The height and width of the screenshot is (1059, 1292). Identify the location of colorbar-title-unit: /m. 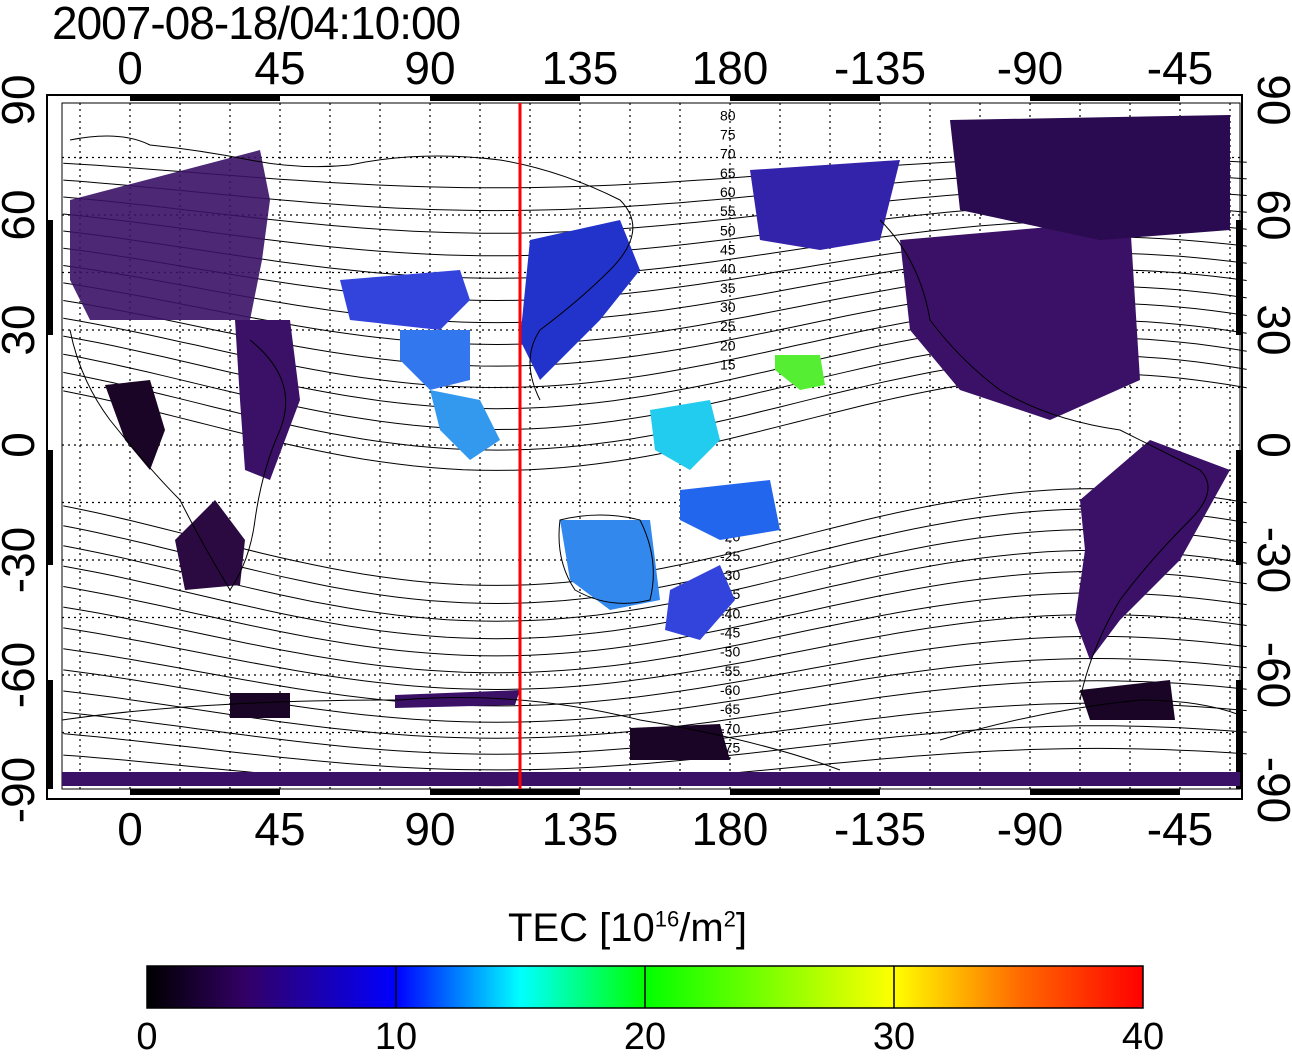
(701, 928).